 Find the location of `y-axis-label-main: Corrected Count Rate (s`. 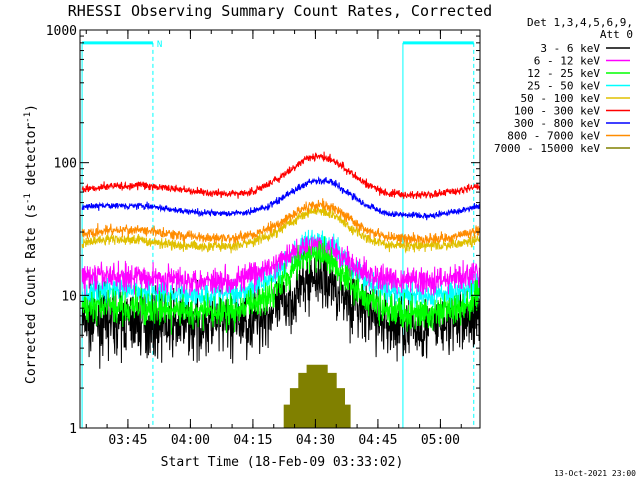

y-axis-label-main: Corrected Count Rate (s is located at coordinates (31, 294).